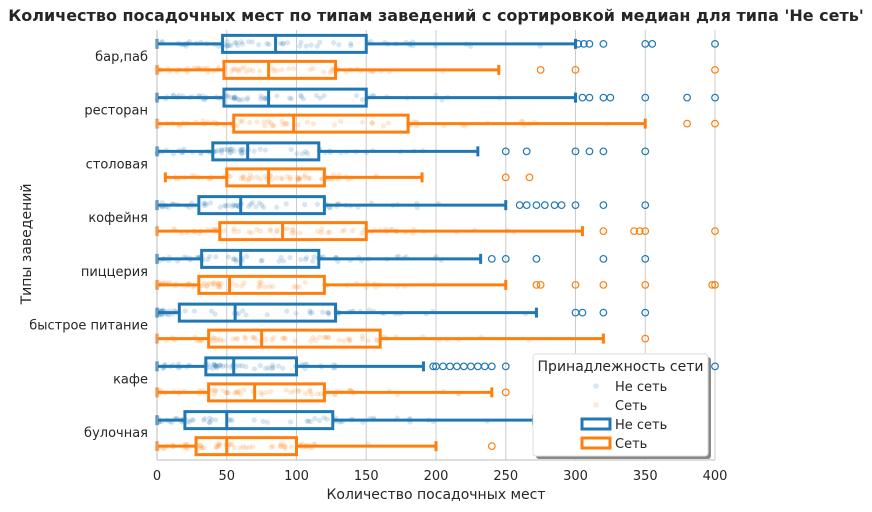 The width and height of the screenshot is (872, 512). Describe the element at coordinates (117, 164) in the screenshot. I see `y-tick-label: столовая` at that location.